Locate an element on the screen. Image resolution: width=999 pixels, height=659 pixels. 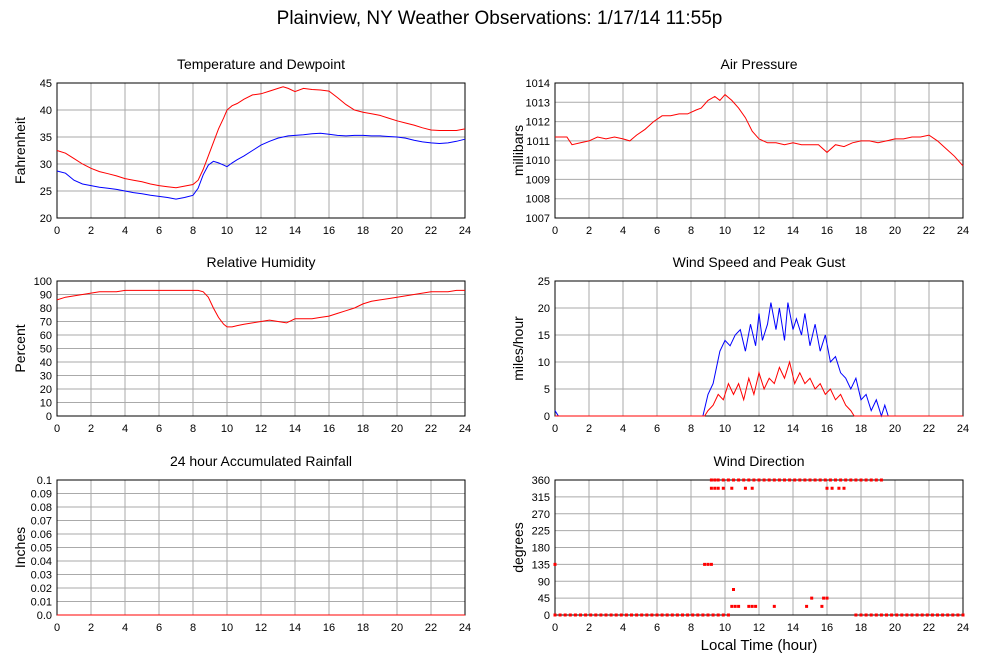
y-axis-label: Percent is located at coordinates (20, 348).